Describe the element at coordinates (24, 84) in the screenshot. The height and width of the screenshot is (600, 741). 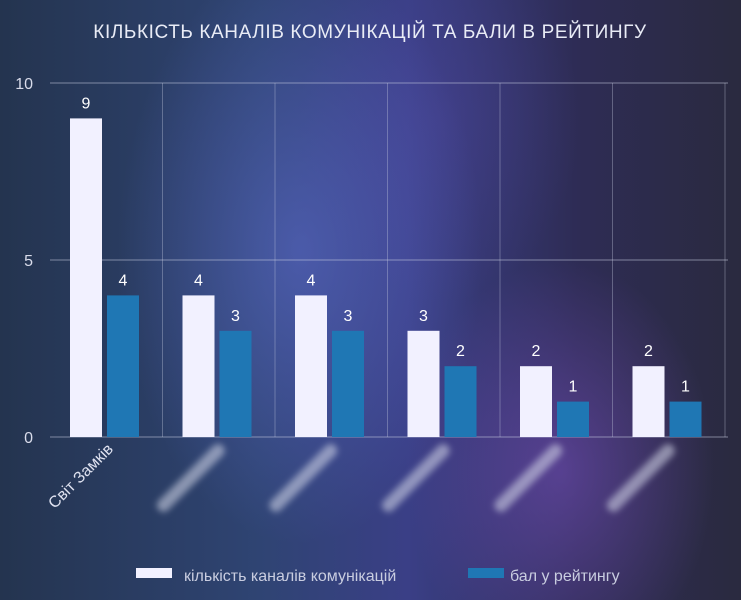
I see `y-tick-label: 10` at that location.